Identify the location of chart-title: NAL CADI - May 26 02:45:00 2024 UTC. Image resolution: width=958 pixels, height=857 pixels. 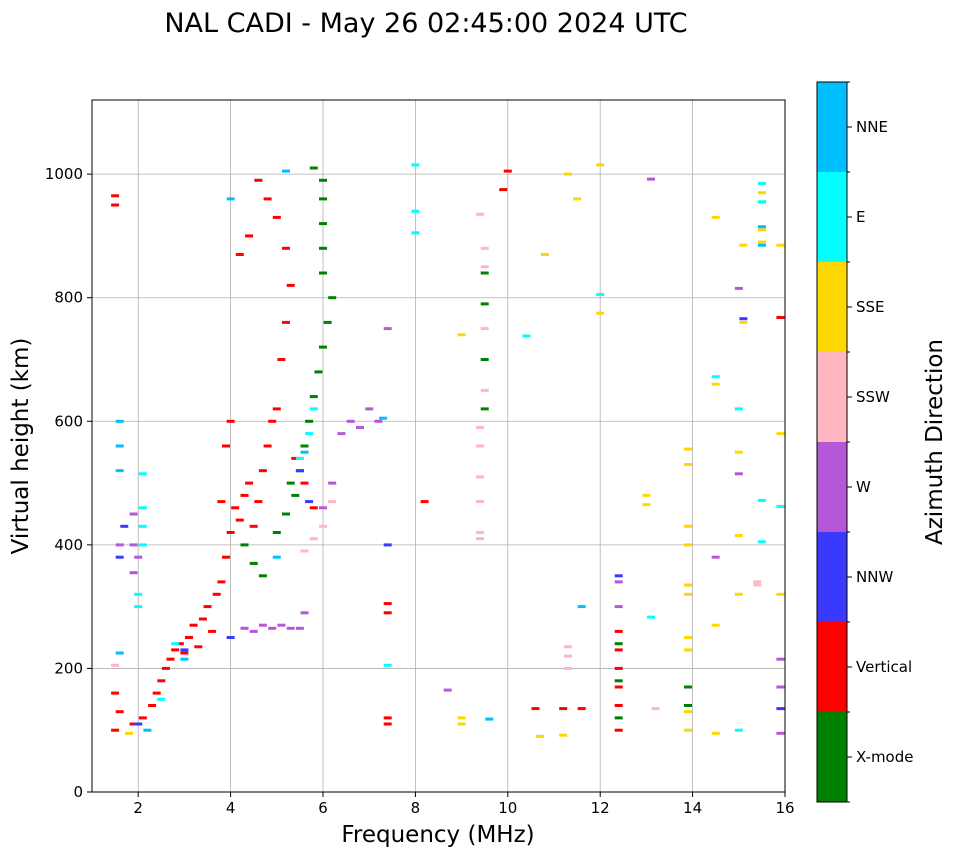
(425, 23).